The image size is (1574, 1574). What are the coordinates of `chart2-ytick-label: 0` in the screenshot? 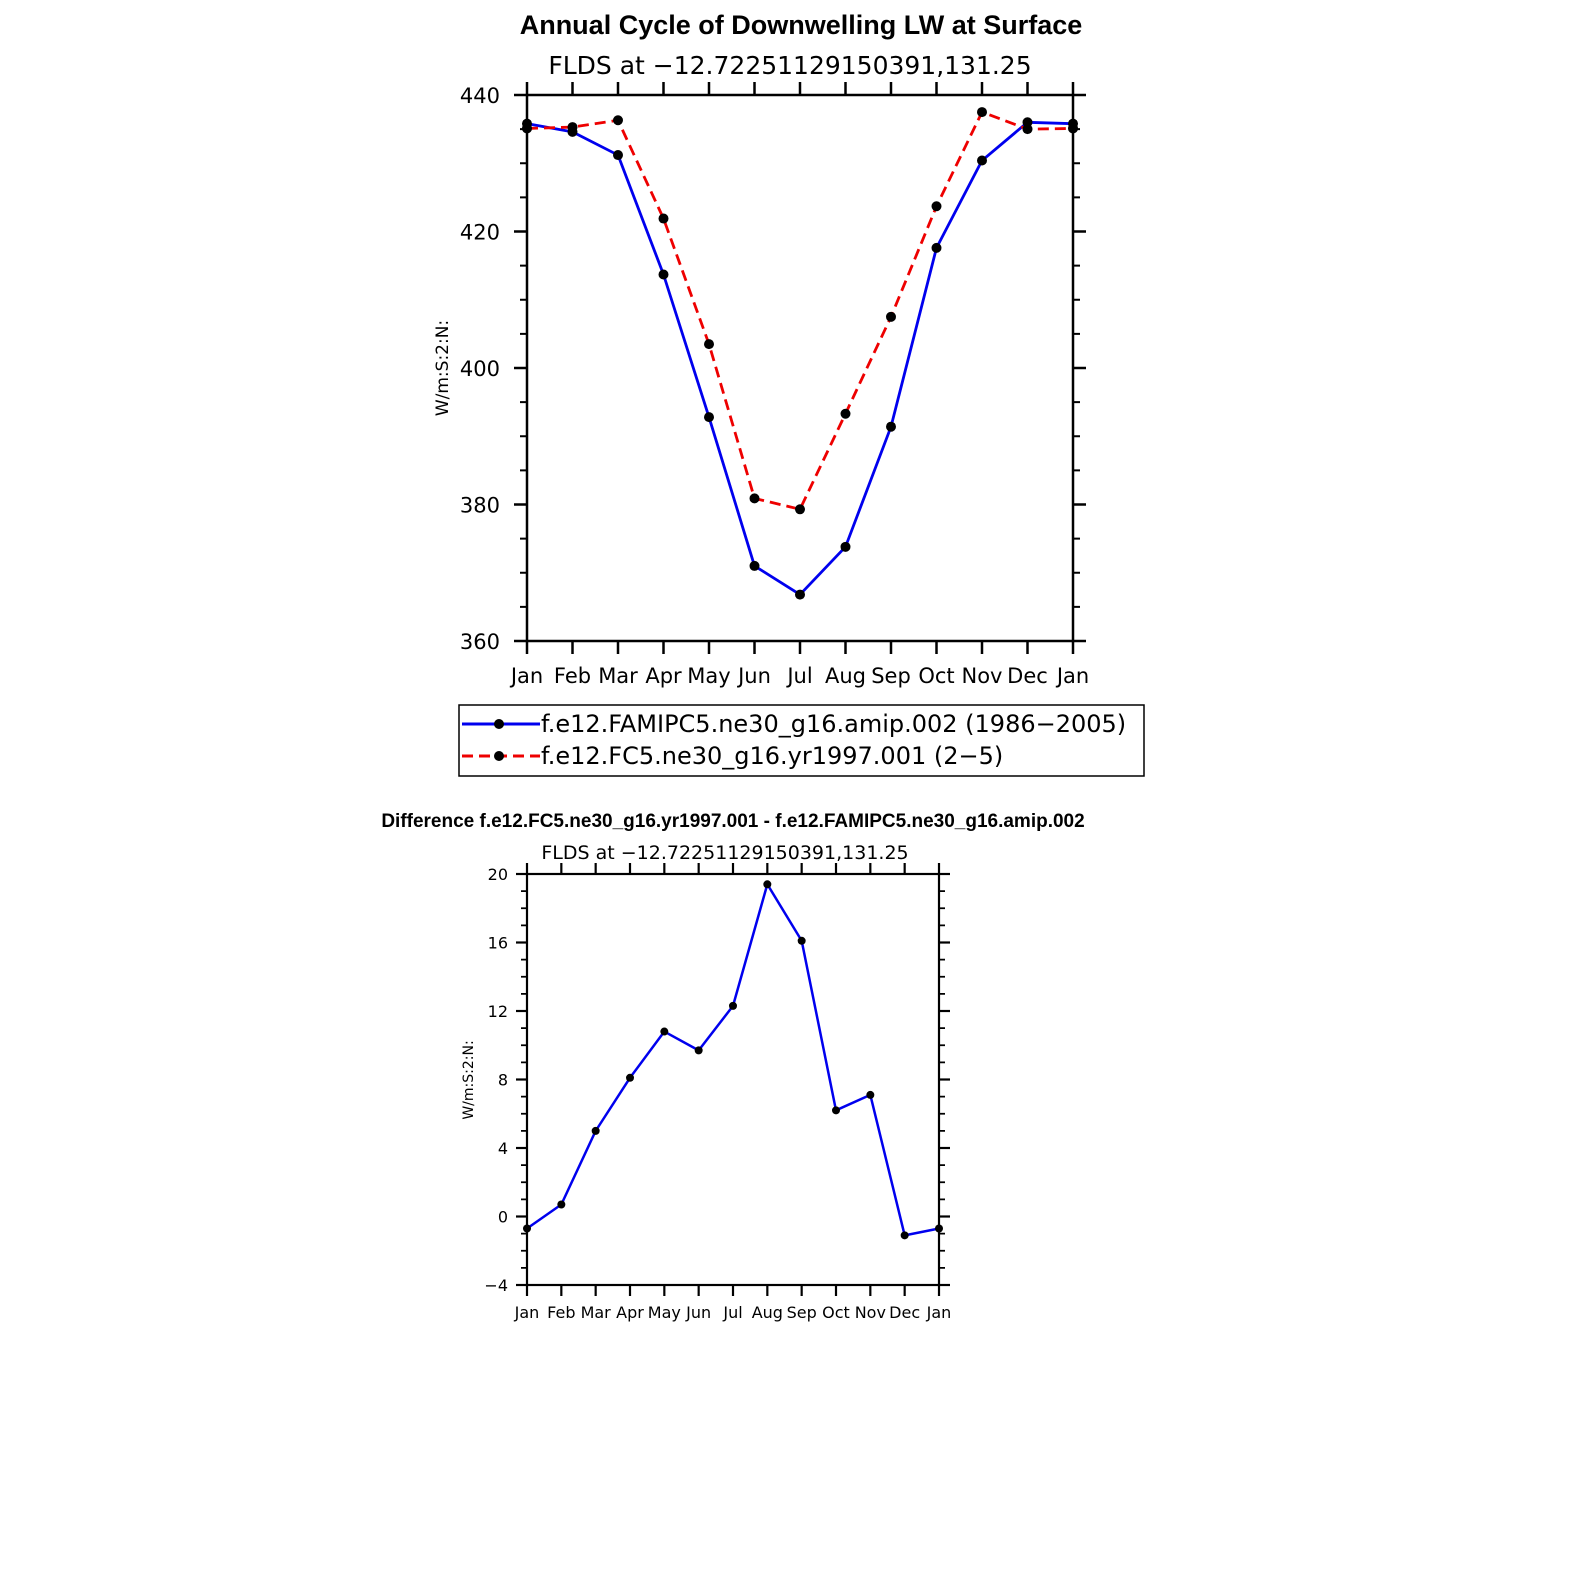 It's located at (503, 1217).